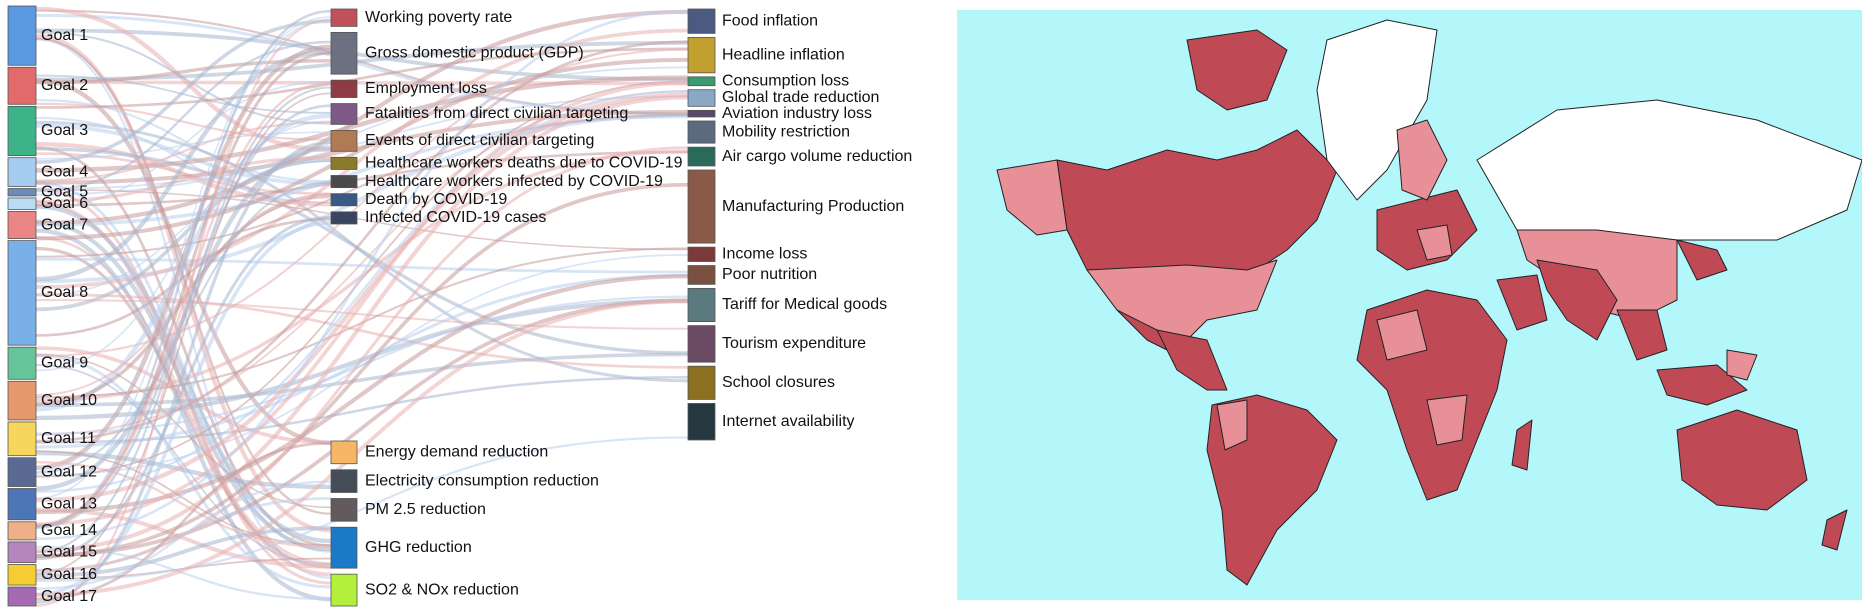 Image resolution: width=1862 pixels, height=611 pixels. What do you see at coordinates (442, 589) in the screenshot?
I see `sankey-node-label: SO2 & NOx reduction` at bounding box center [442, 589].